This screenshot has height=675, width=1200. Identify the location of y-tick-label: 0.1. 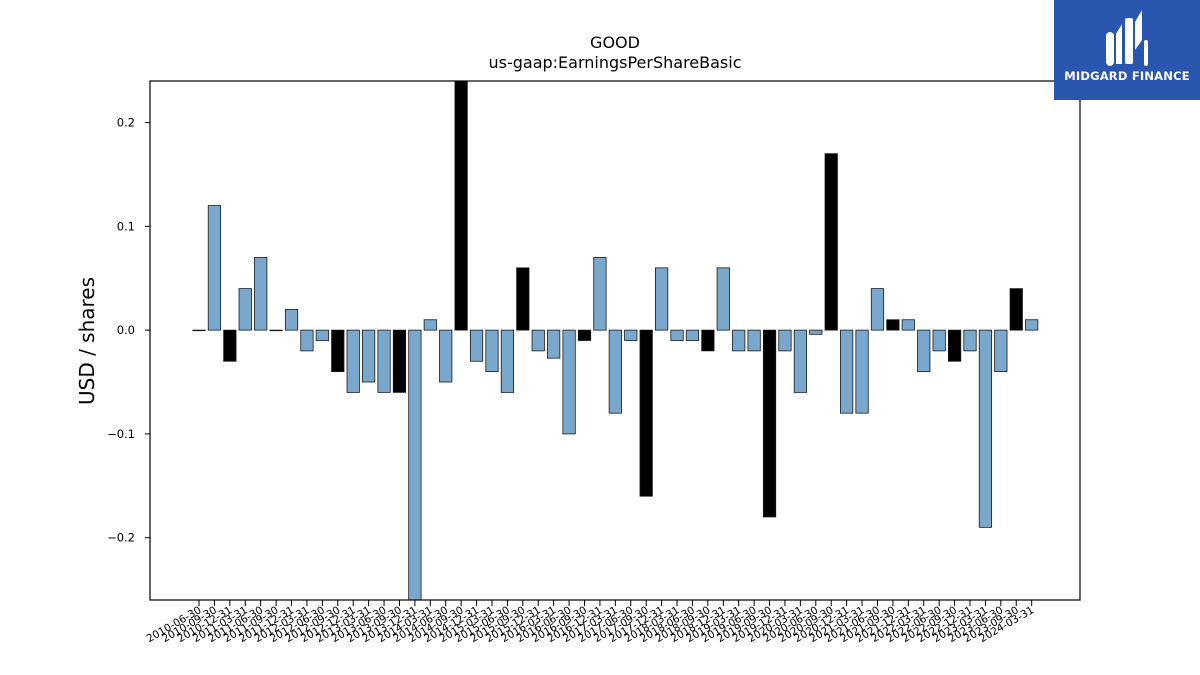
(126, 226).